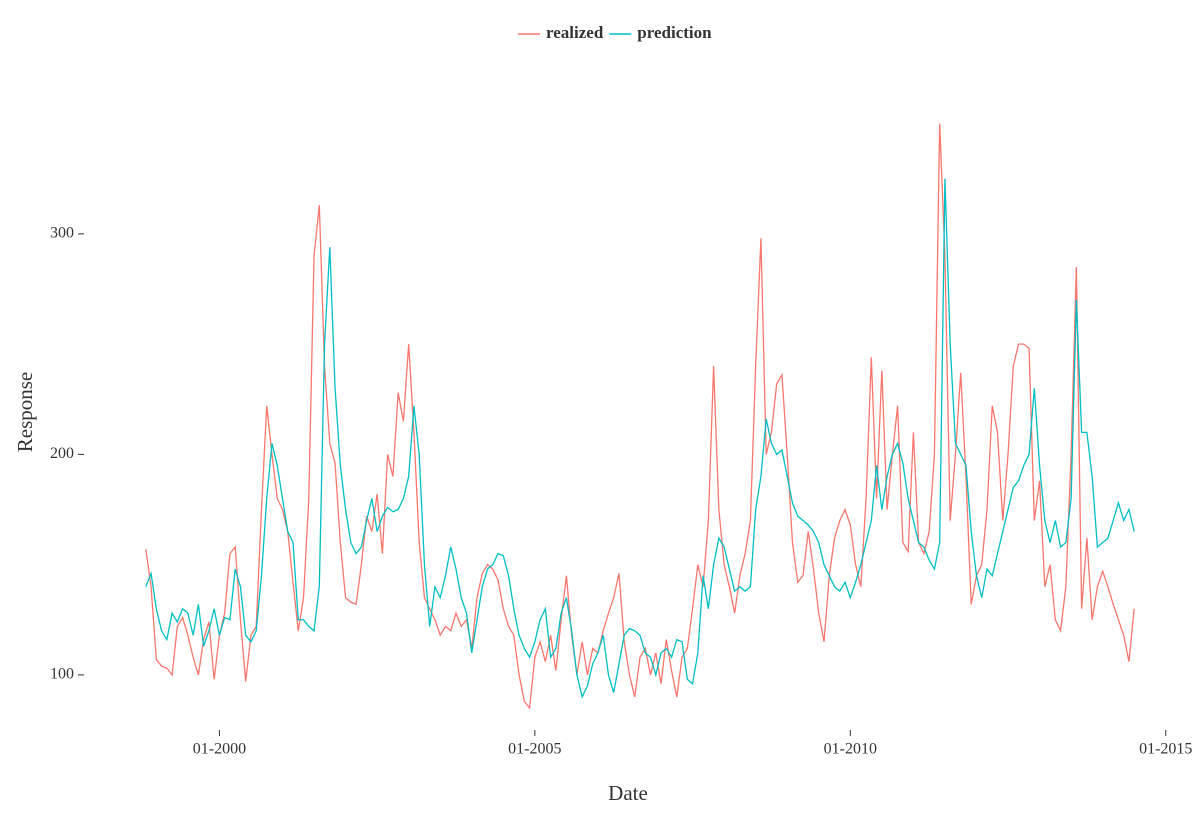 This screenshot has height=816, width=1204. What do you see at coordinates (628, 793) in the screenshot?
I see `x-axis-title: Date` at bounding box center [628, 793].